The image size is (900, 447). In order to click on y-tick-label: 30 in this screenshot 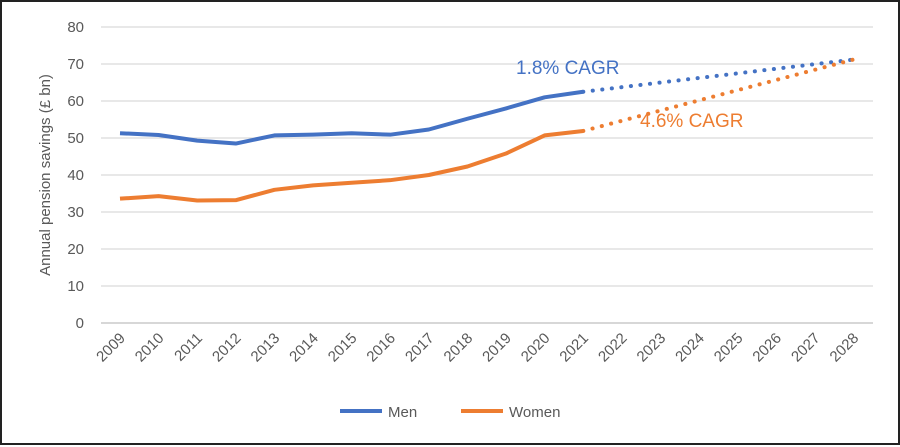, I will do `click(75, 212)`.